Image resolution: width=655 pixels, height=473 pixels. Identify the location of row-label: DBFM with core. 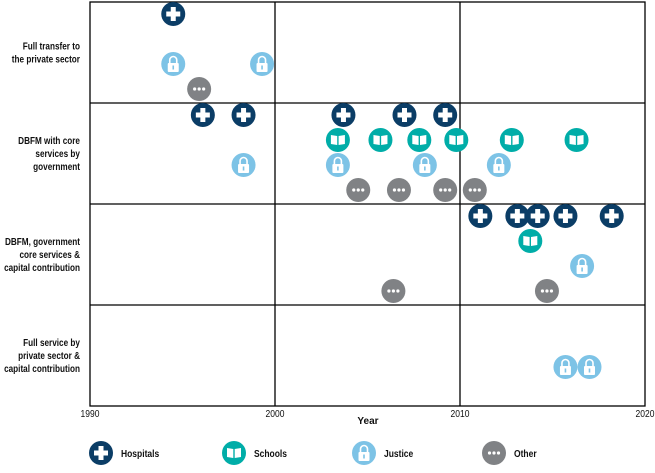
(49, 140).